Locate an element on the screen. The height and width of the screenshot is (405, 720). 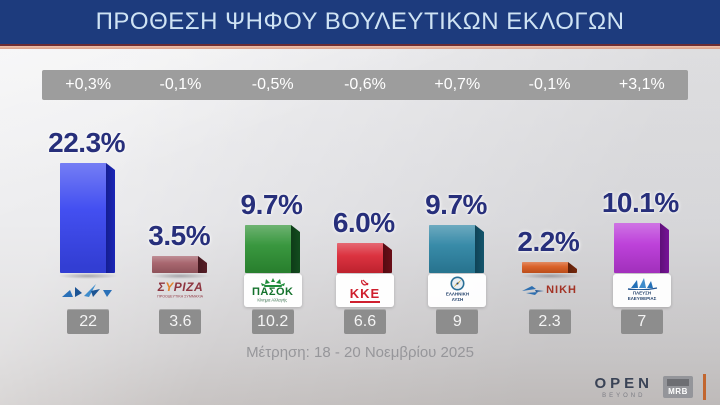
party-seats-box: 22 is located at coordinates (88, 321).